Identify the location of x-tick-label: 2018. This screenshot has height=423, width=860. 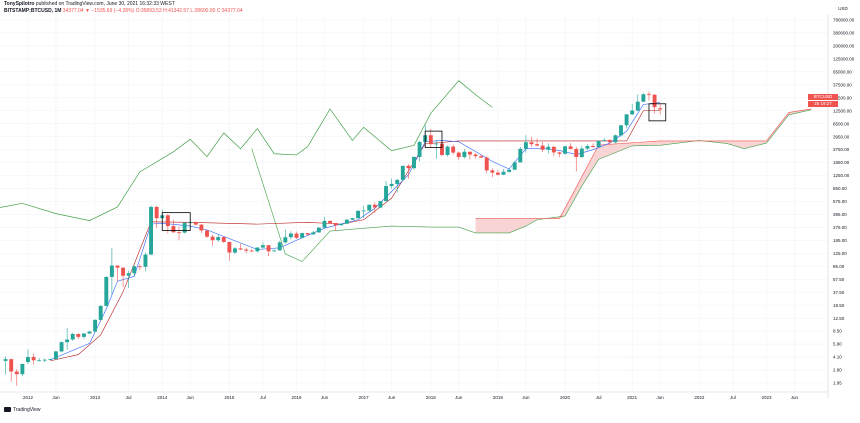
(431, 397).